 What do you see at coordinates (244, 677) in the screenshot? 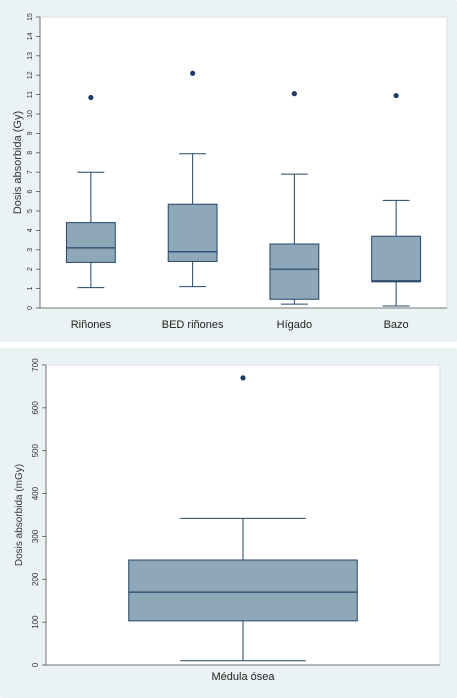
I see `x-category-label: Médula ósea` at bounding box center [244, 677].